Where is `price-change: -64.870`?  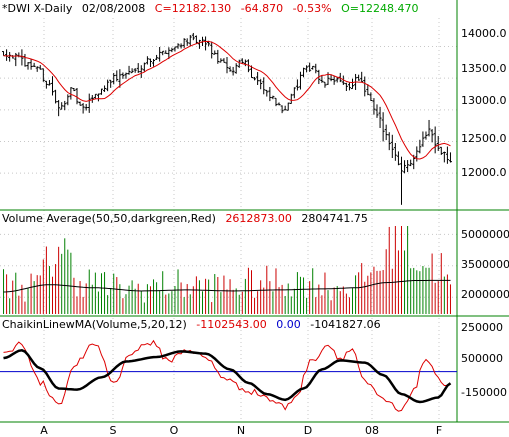
price-change: -64.870 is located at coordinates (262, 8).